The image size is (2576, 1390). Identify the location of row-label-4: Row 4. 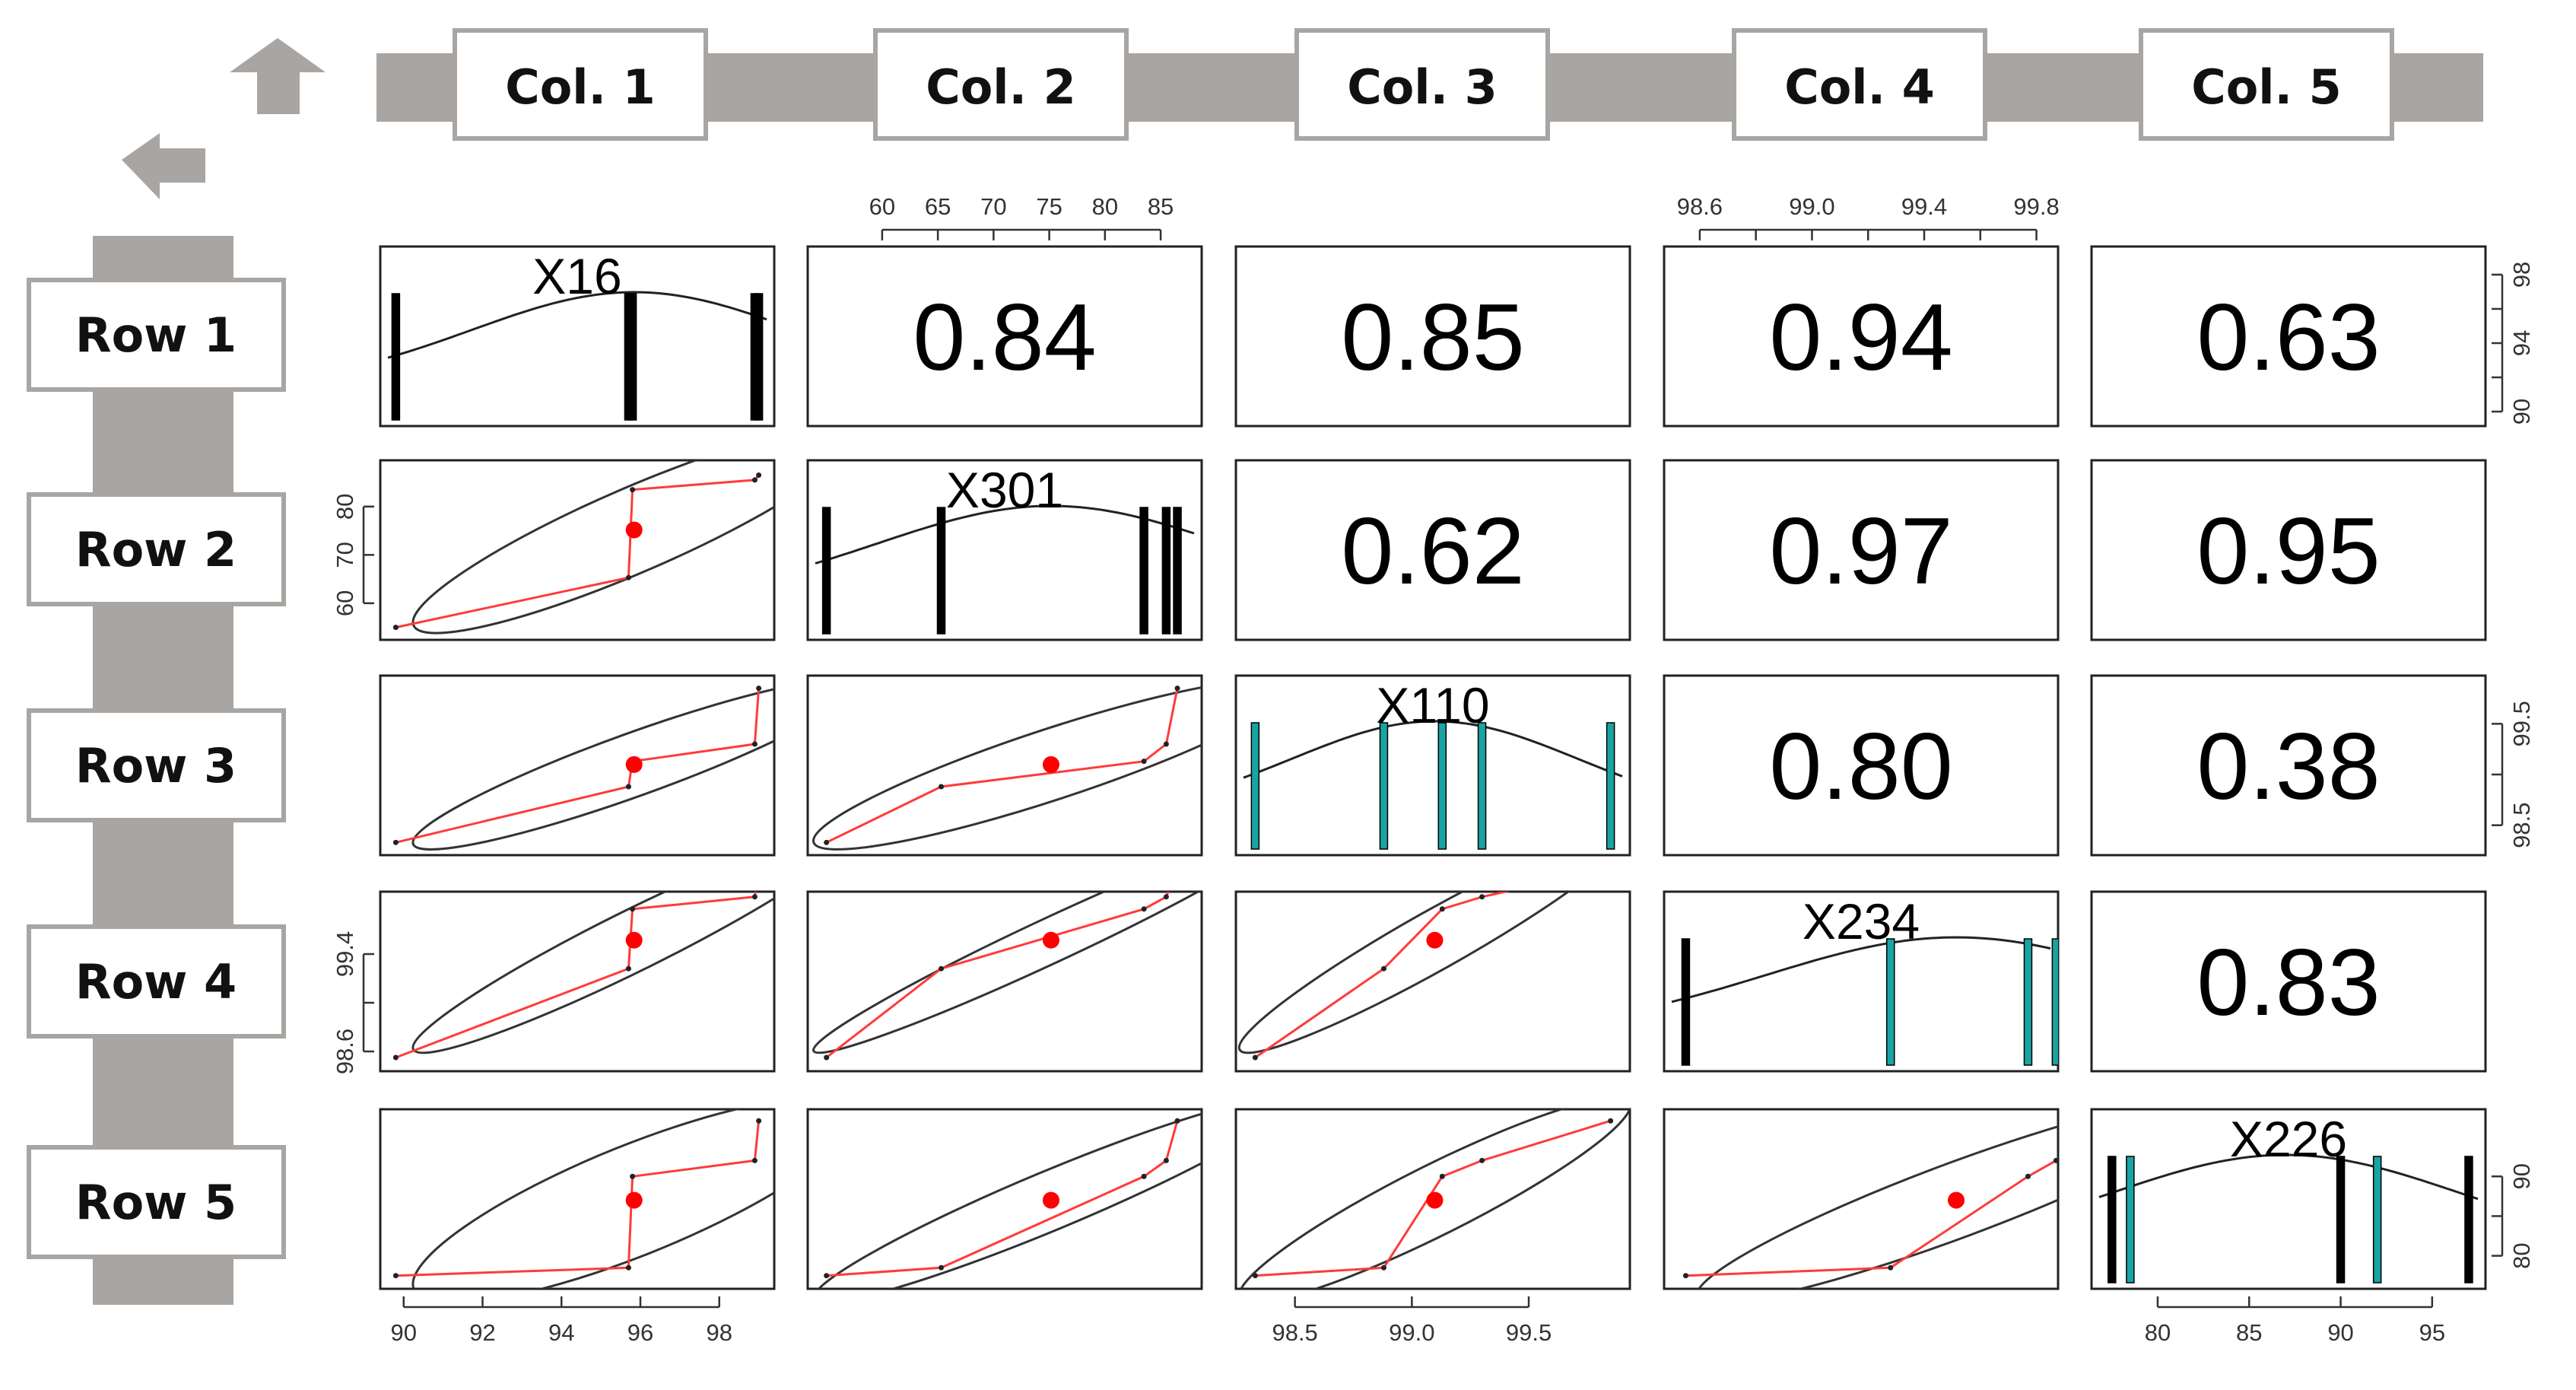
(156, 981).